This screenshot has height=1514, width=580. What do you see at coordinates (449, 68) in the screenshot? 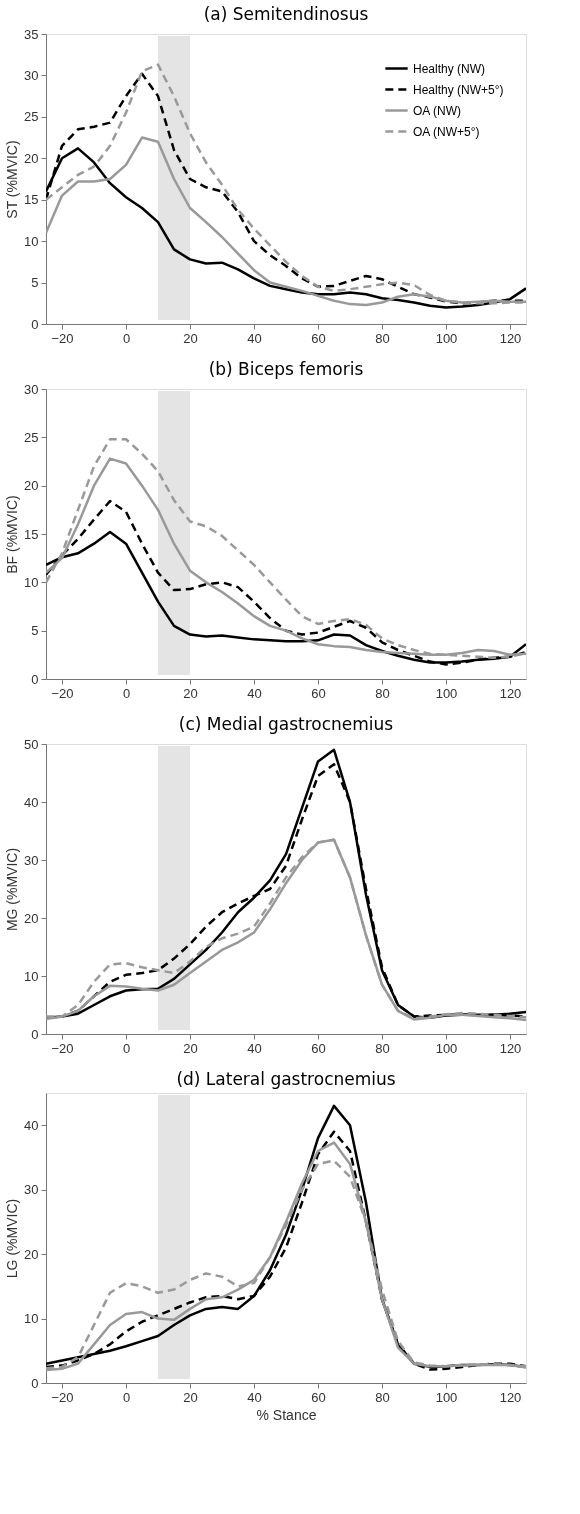
I see `legend-label: Healthy (NW)` at bounding box center [449, 68].